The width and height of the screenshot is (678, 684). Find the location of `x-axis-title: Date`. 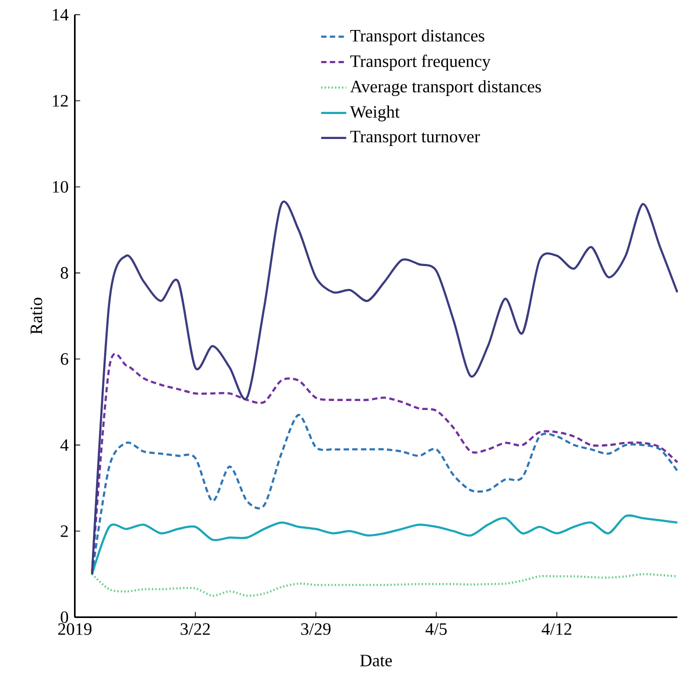

x-axis-title: Date is located at coordinates (376, 660).